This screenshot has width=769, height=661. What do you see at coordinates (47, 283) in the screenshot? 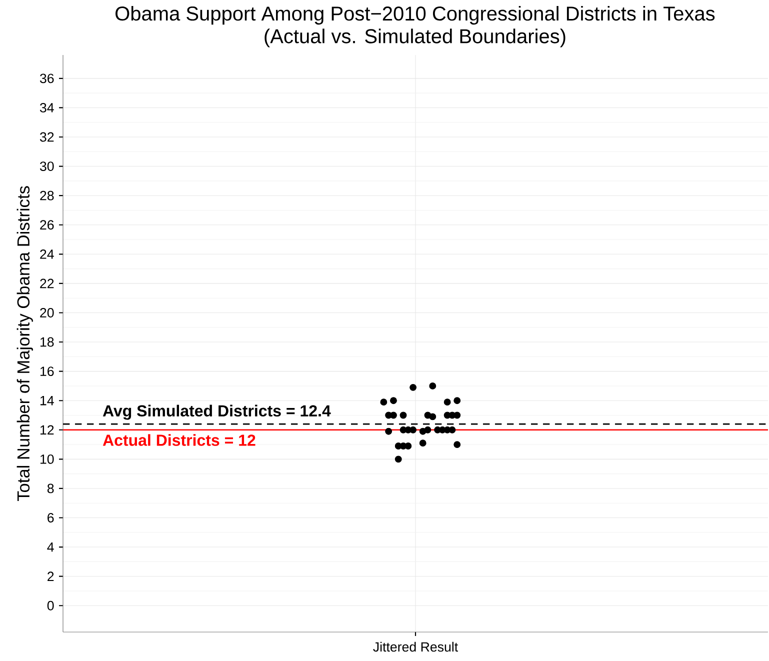
I see `y-tick-label: 22` at bounding box center [47, 283].